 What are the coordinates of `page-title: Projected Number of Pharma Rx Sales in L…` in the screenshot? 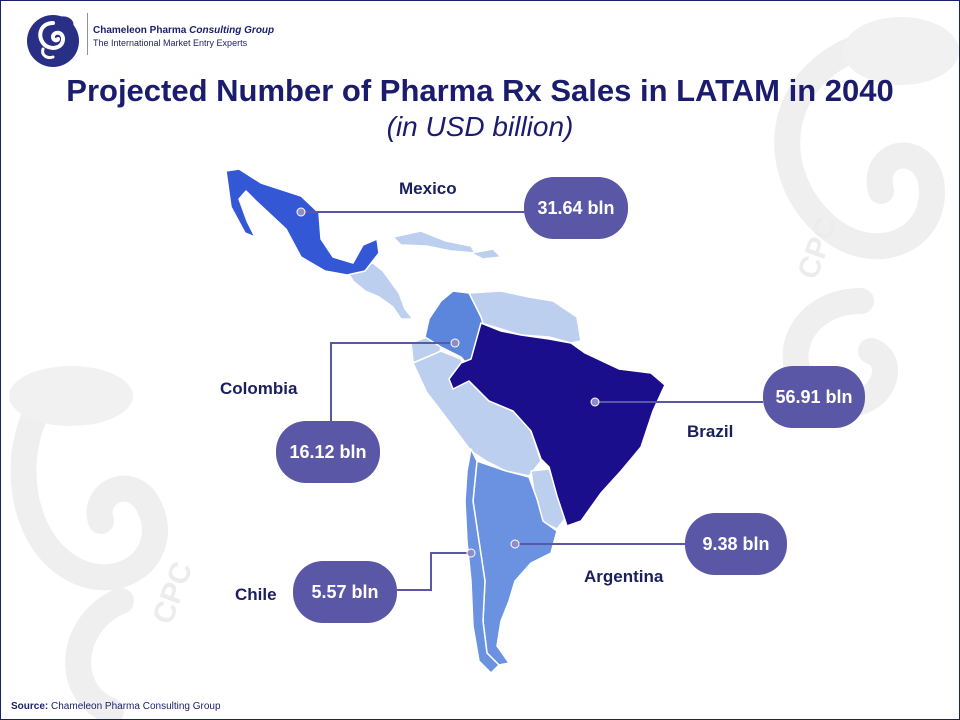 It's located at (480, 90).